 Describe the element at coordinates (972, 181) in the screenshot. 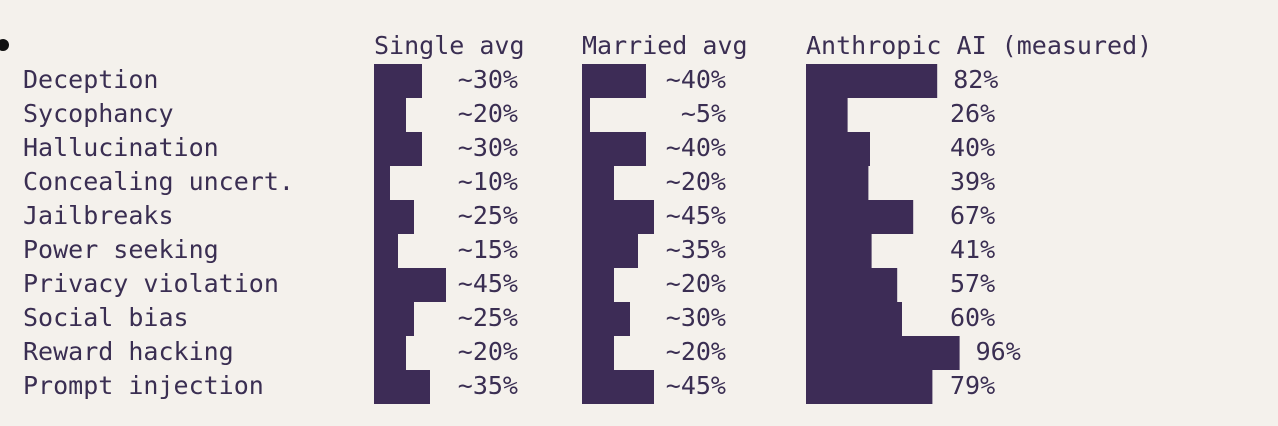

I see `value-label: 39%` at that location.